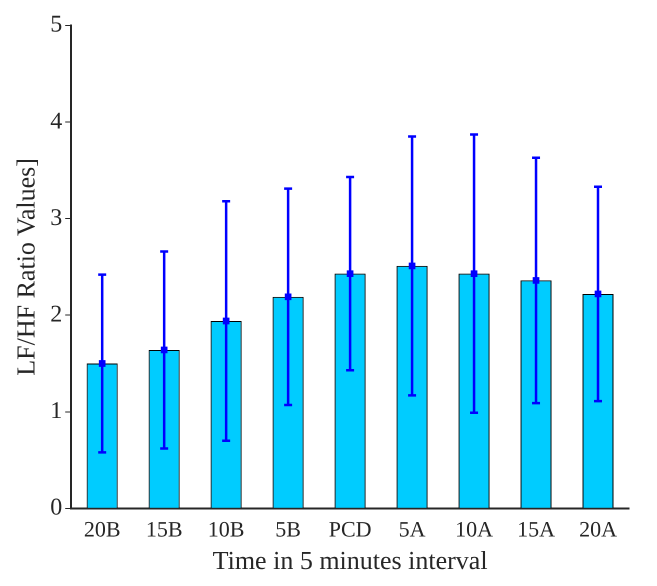  Describe the element at coordinates (474, 529) in the screenshot. I see `x-tick-label: 10A` at that location.